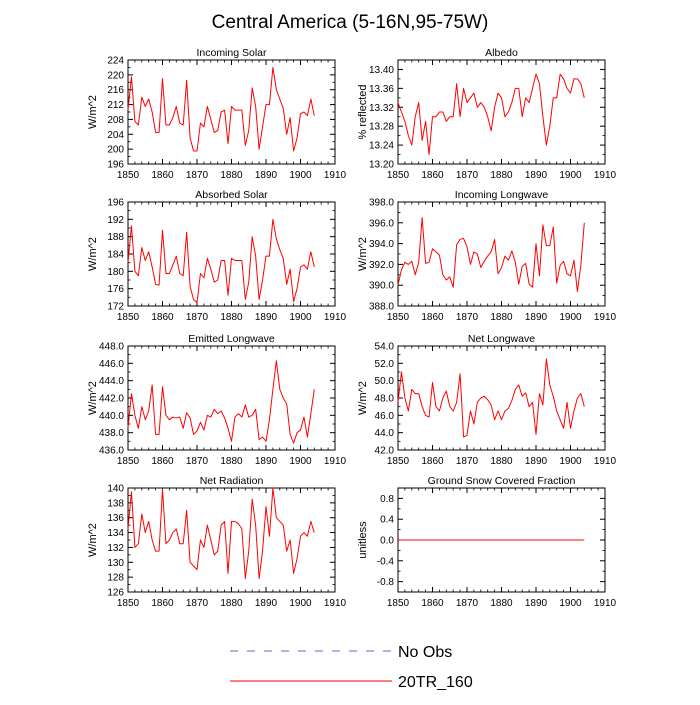  What do you see at coordinates (381, 223) in the screenshot?
I see `y-tick-label: 396.0` at bounding box center [381, 223].